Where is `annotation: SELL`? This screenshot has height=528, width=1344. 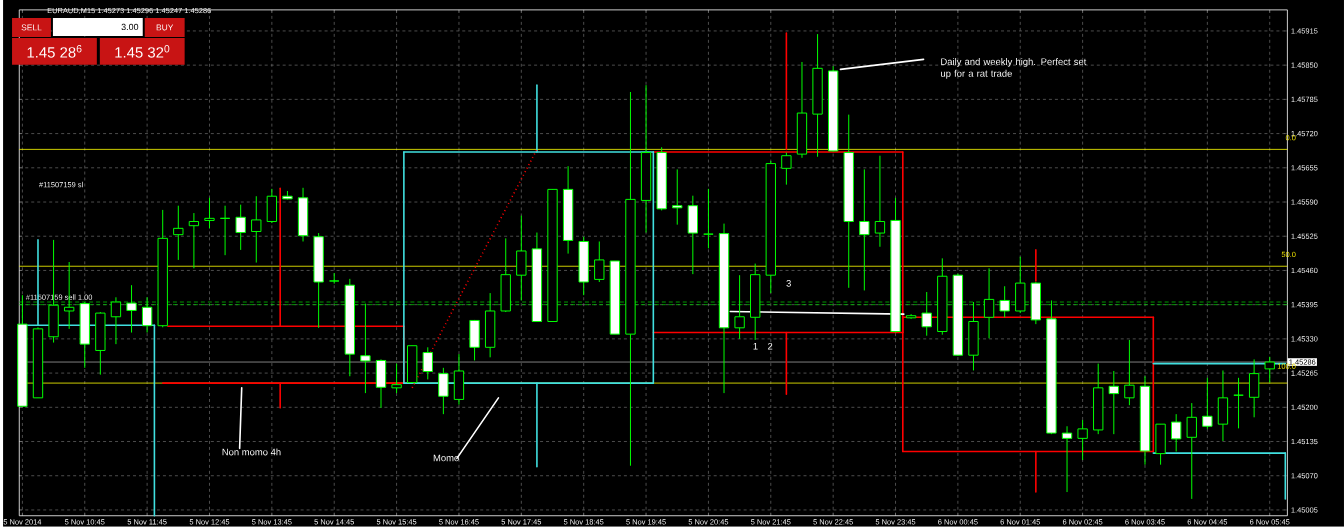 annotation: SELL is located at coordinates (31, 27).